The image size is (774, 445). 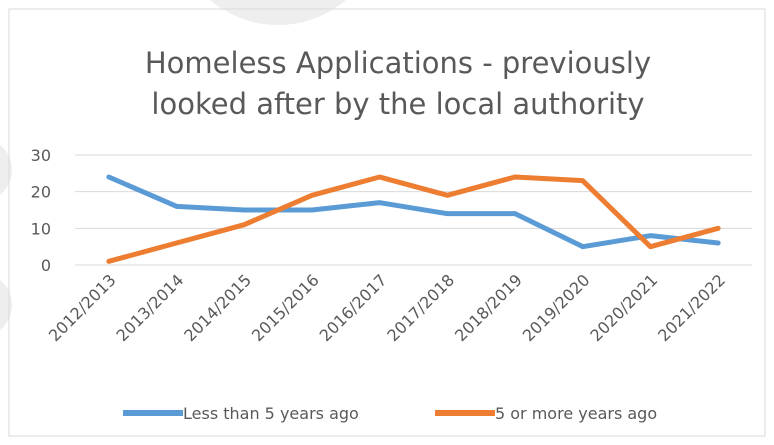 I want to click on y-tick-label: 10, so click(x=41, y=228).